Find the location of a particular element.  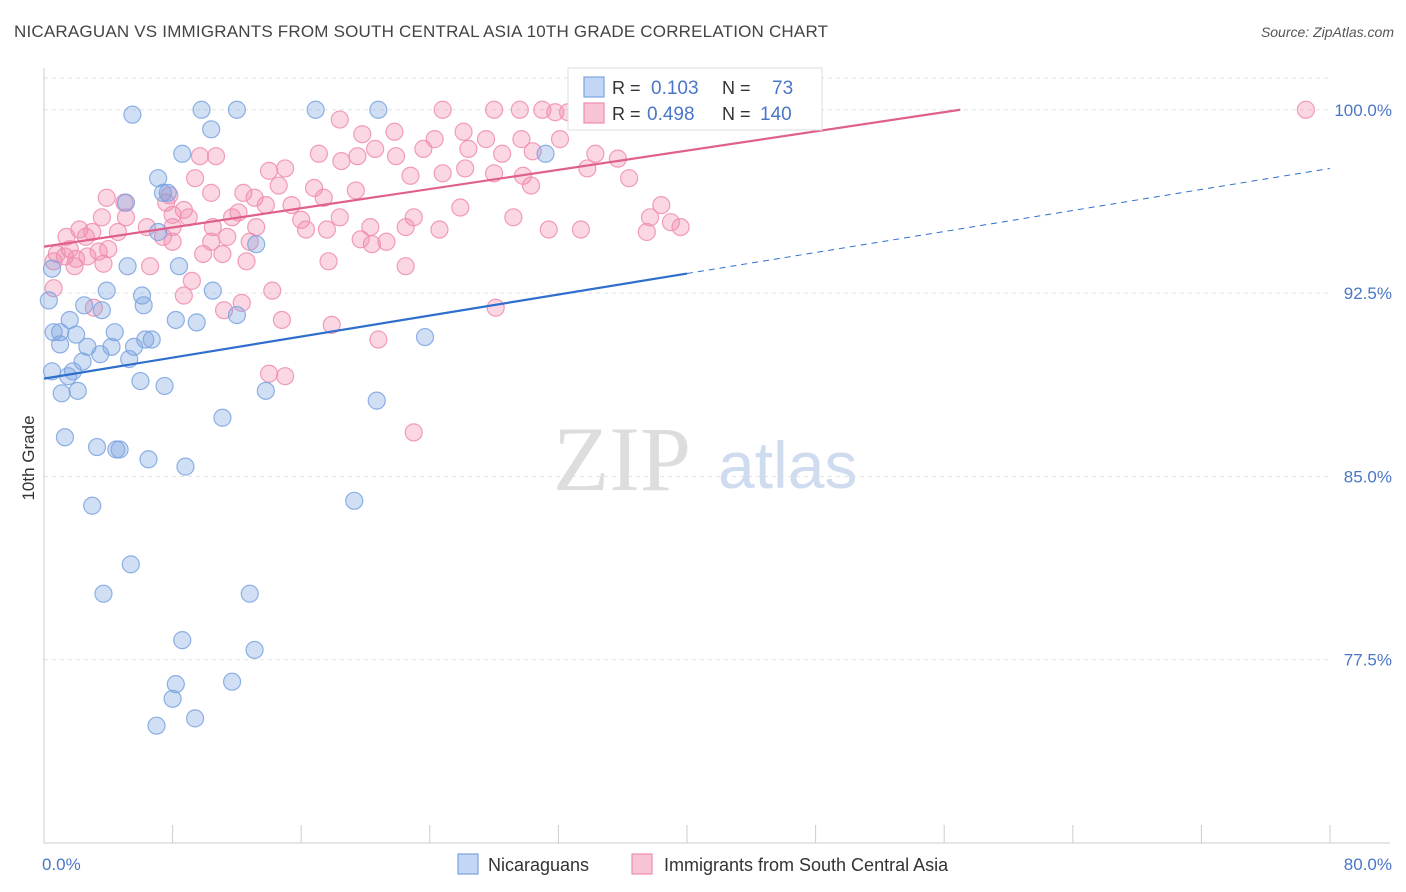

bottom-legend-swatch-immigrants is located at coordinates (642, 864).